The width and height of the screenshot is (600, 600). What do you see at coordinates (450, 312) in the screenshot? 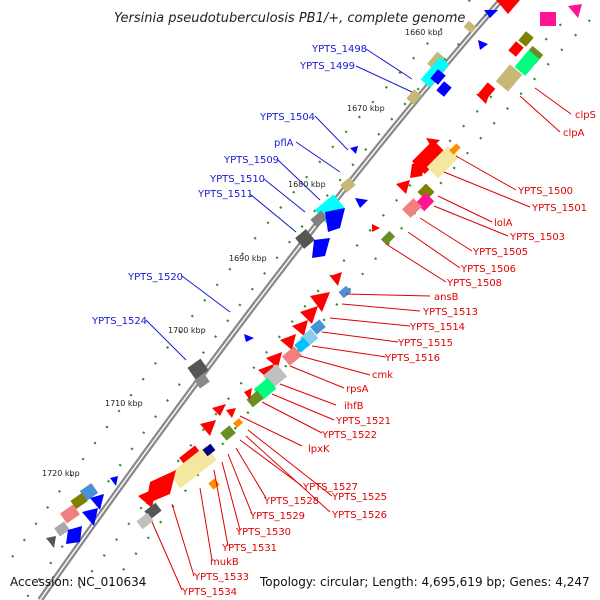
I see `gene-label: YPTS_1513` at bounding box center [450, 312].